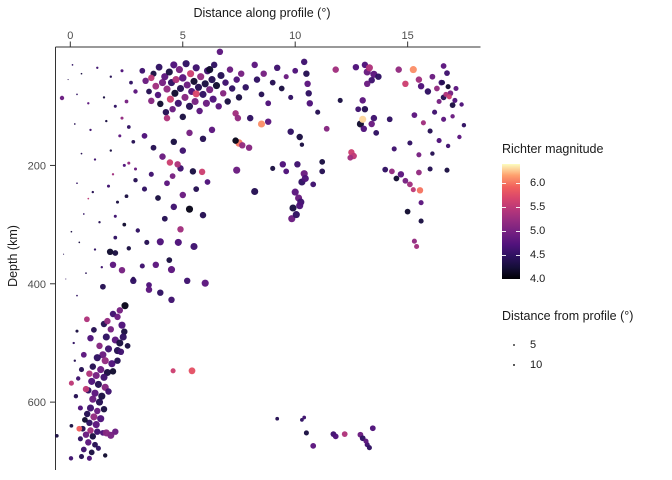  Describe the element at coordinates (183, 36) in the screenshot. I see `x-tick-label: 5` at that location.